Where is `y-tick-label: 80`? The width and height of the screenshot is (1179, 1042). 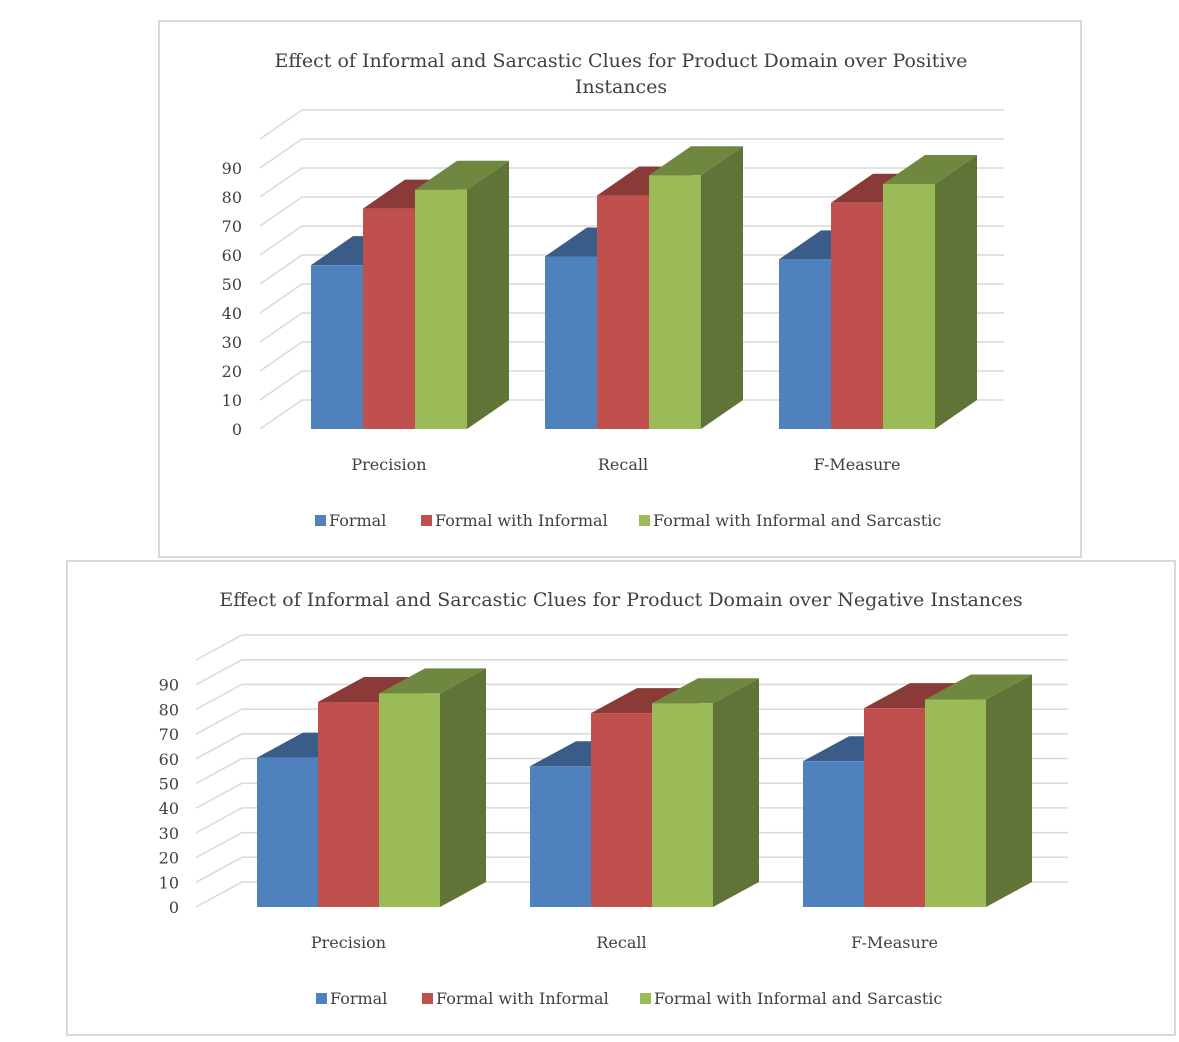 y-tick-label: 80 is located at coordinates (232, 197).